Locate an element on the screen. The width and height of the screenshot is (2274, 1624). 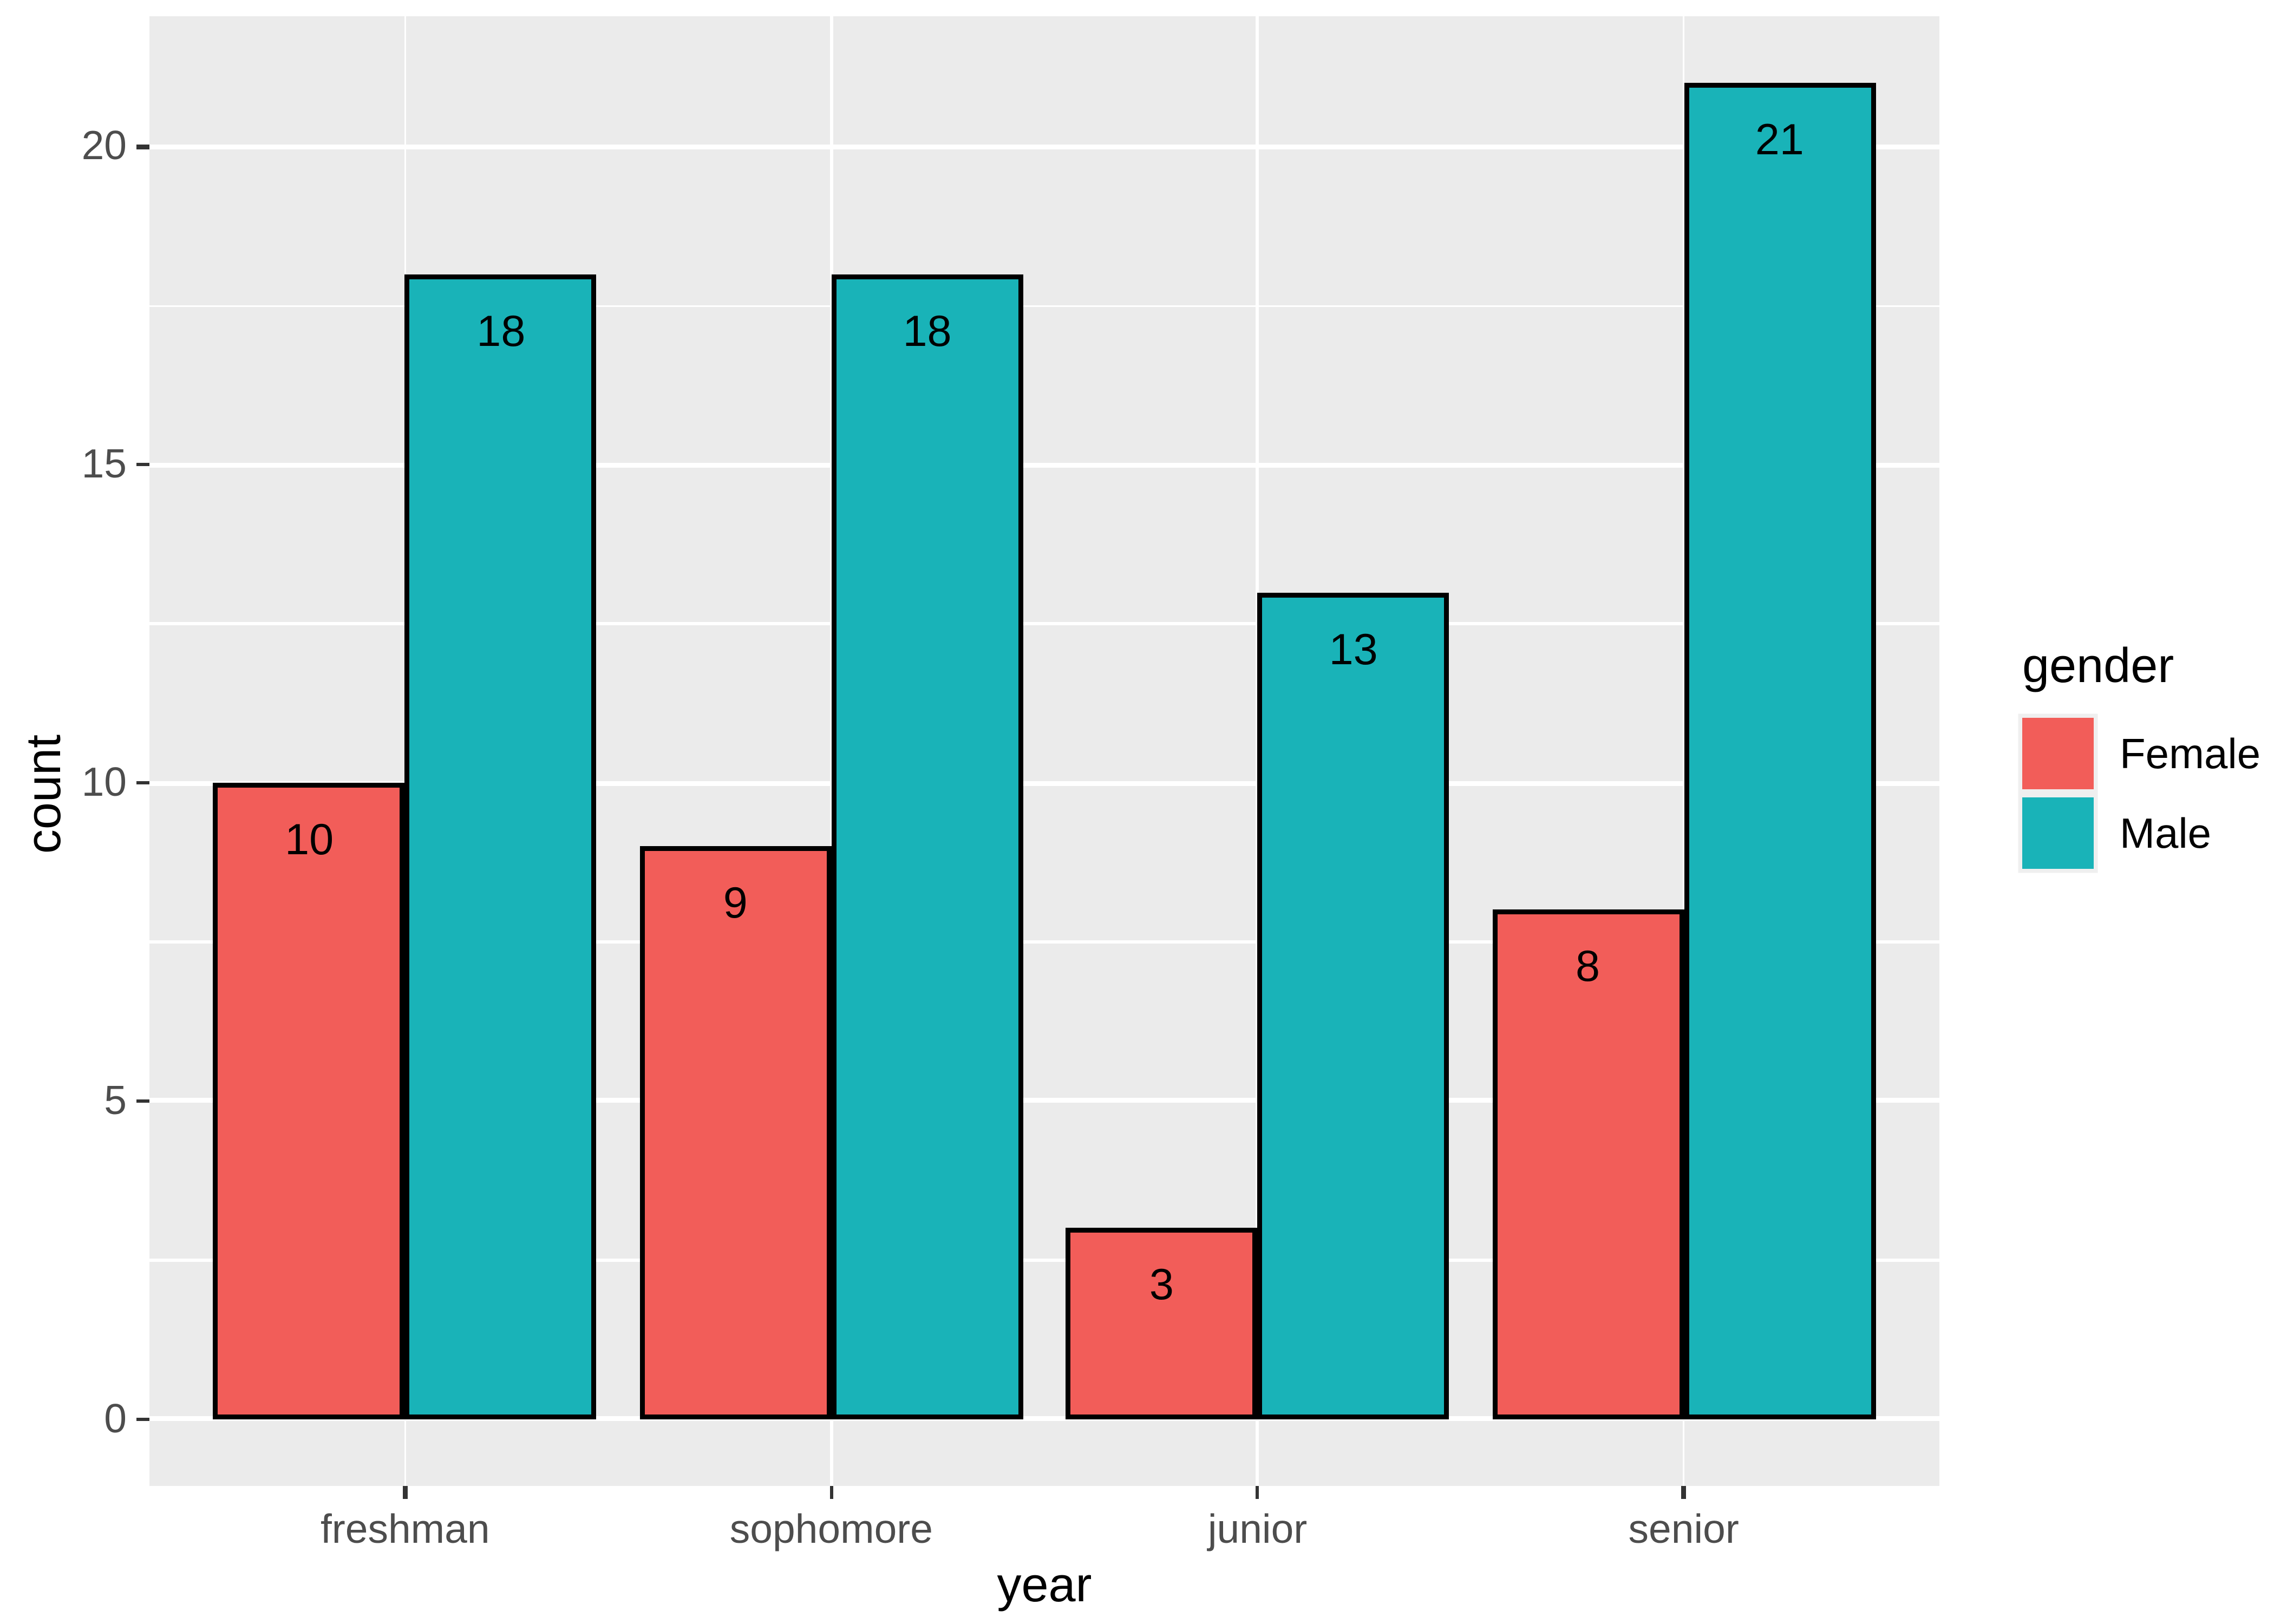
bar-female-junior is located at coordinates (1162, 1323).